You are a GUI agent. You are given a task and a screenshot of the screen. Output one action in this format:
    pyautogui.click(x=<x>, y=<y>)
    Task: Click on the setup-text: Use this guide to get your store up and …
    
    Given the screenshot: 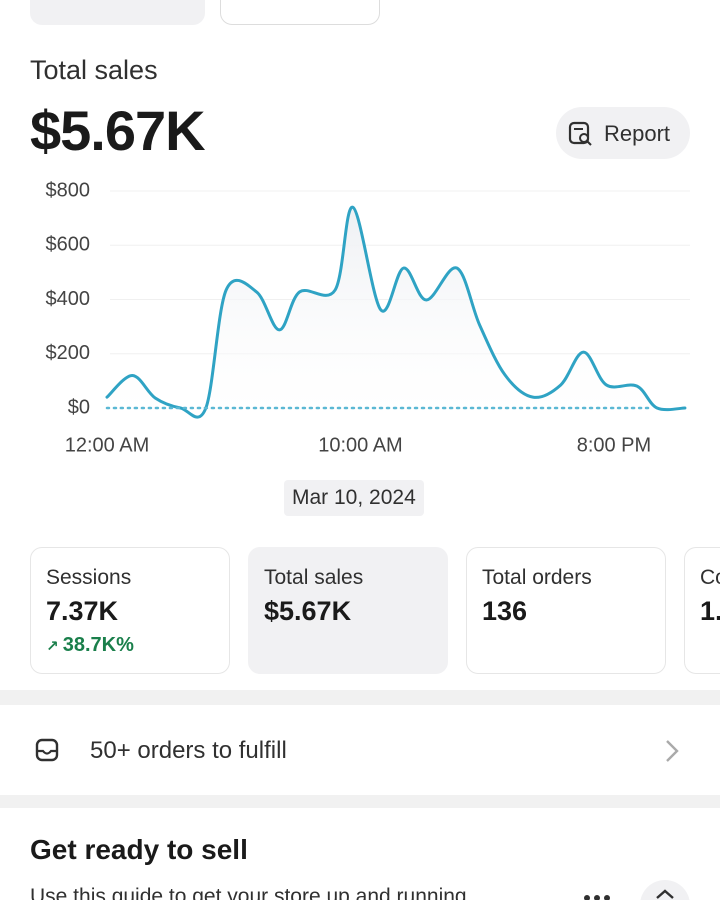 What is the action you would take?
    pyautogui.click(x=248, y=892)
    